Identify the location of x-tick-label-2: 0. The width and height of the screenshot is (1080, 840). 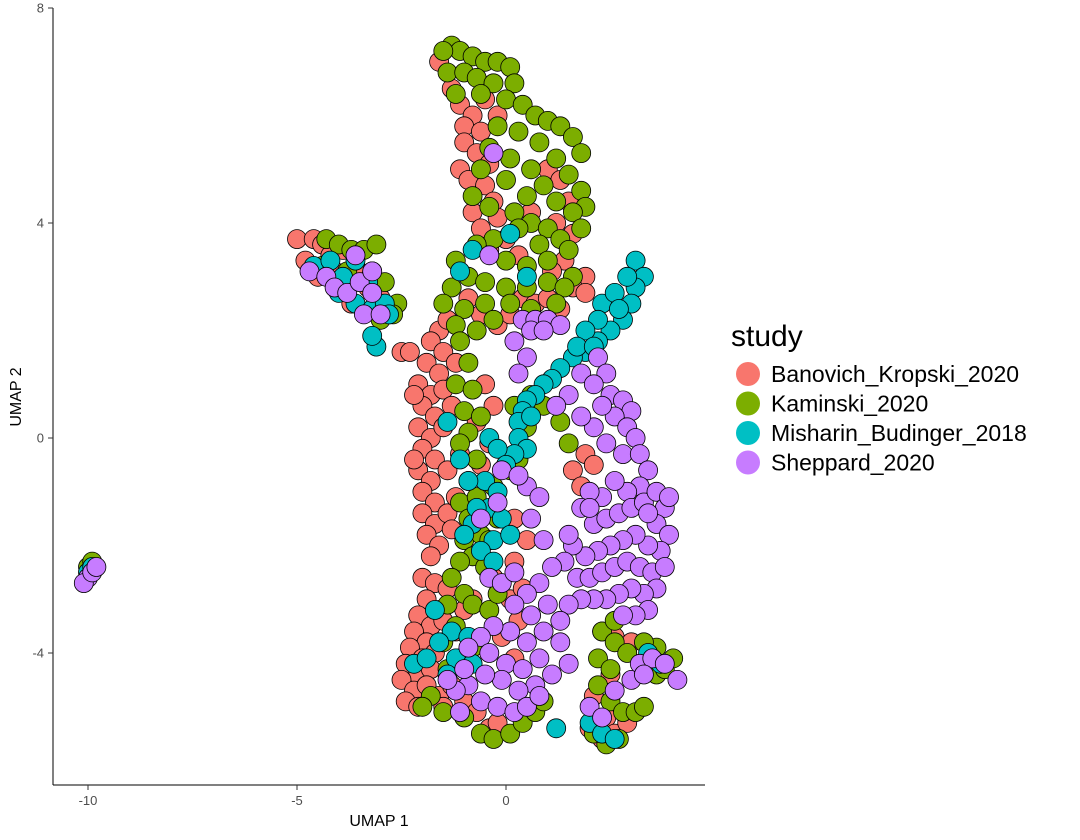
(505, 800).